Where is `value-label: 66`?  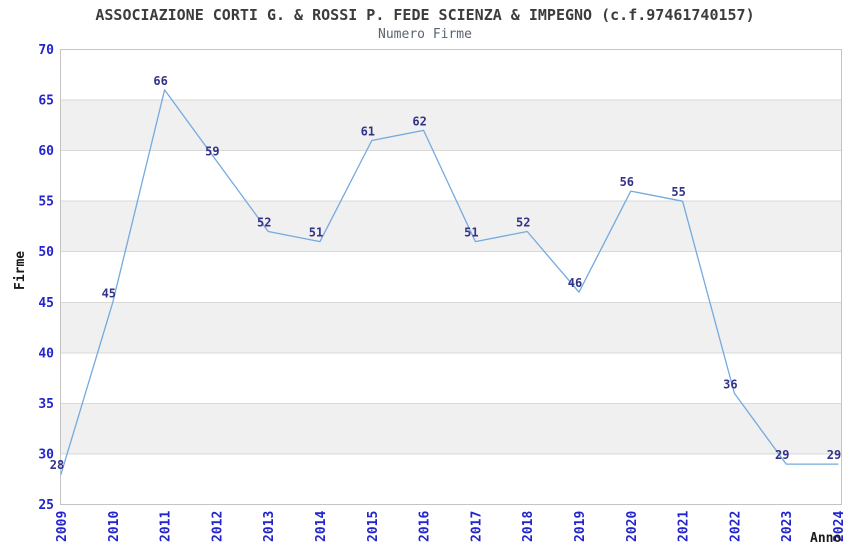
value-label: 66 is located at coordinates (160, 81).